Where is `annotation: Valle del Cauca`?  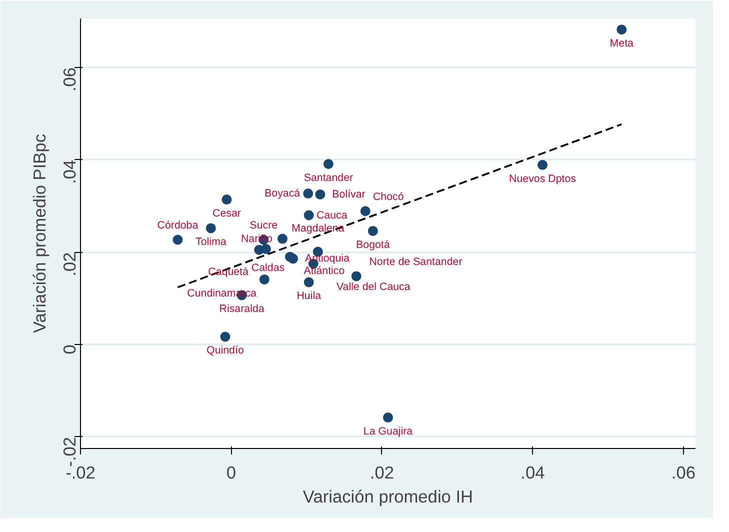
annotation: Valle del Cauca is located at coordinates (373, 286).